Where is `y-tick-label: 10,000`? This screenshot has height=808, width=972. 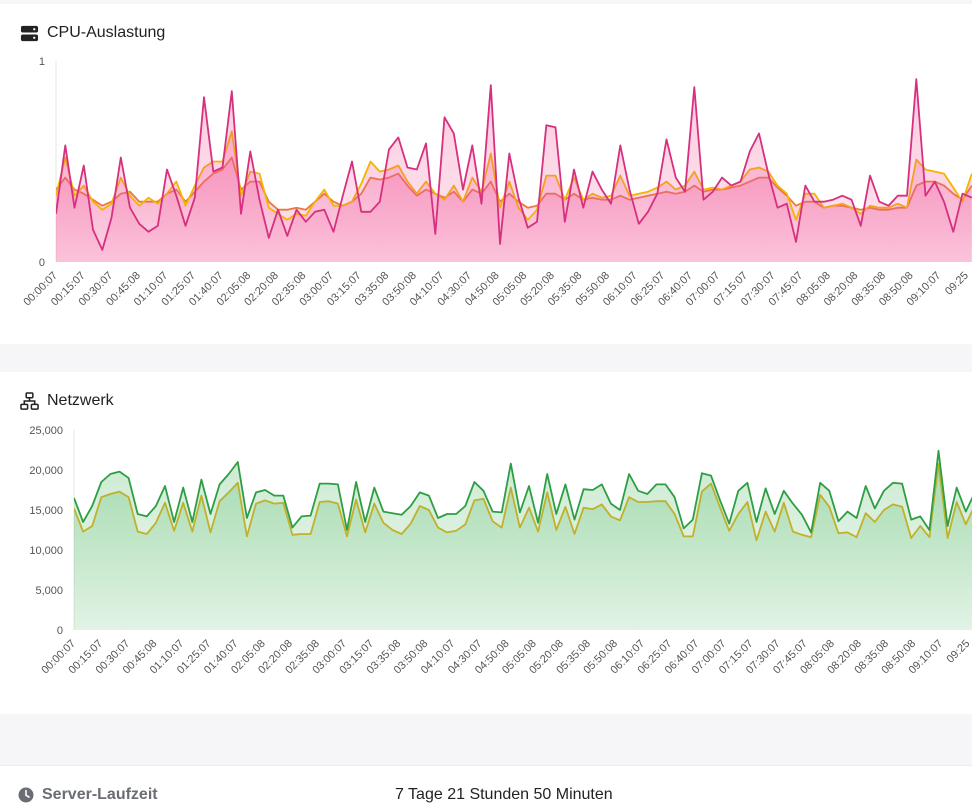
y-tick-label: 10,000 is located at coordinates (46, 551).